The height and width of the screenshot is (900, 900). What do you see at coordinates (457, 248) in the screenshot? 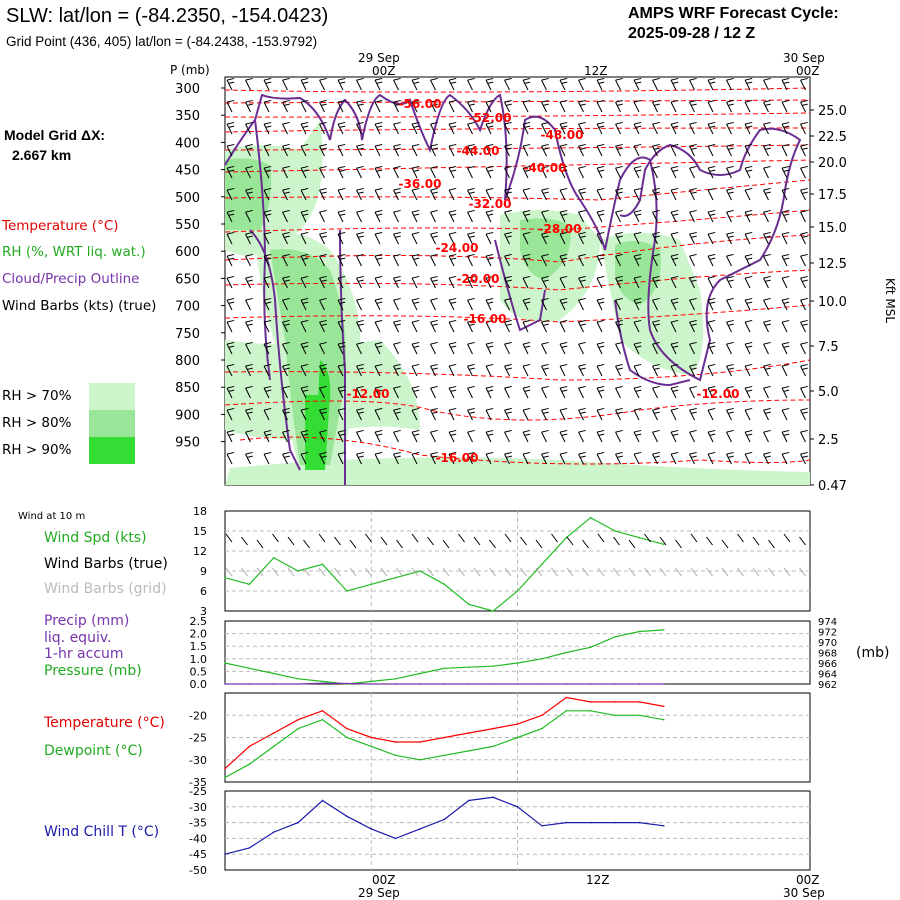
I see `temp-label-9: -24.00` at bounding box center [457, 248].